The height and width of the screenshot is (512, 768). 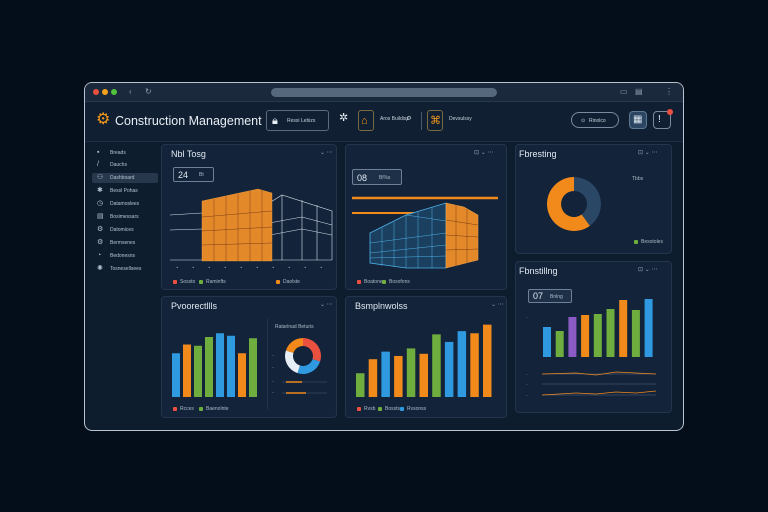 I want to click on building-button: ⌂, so click(x=366, y=120).